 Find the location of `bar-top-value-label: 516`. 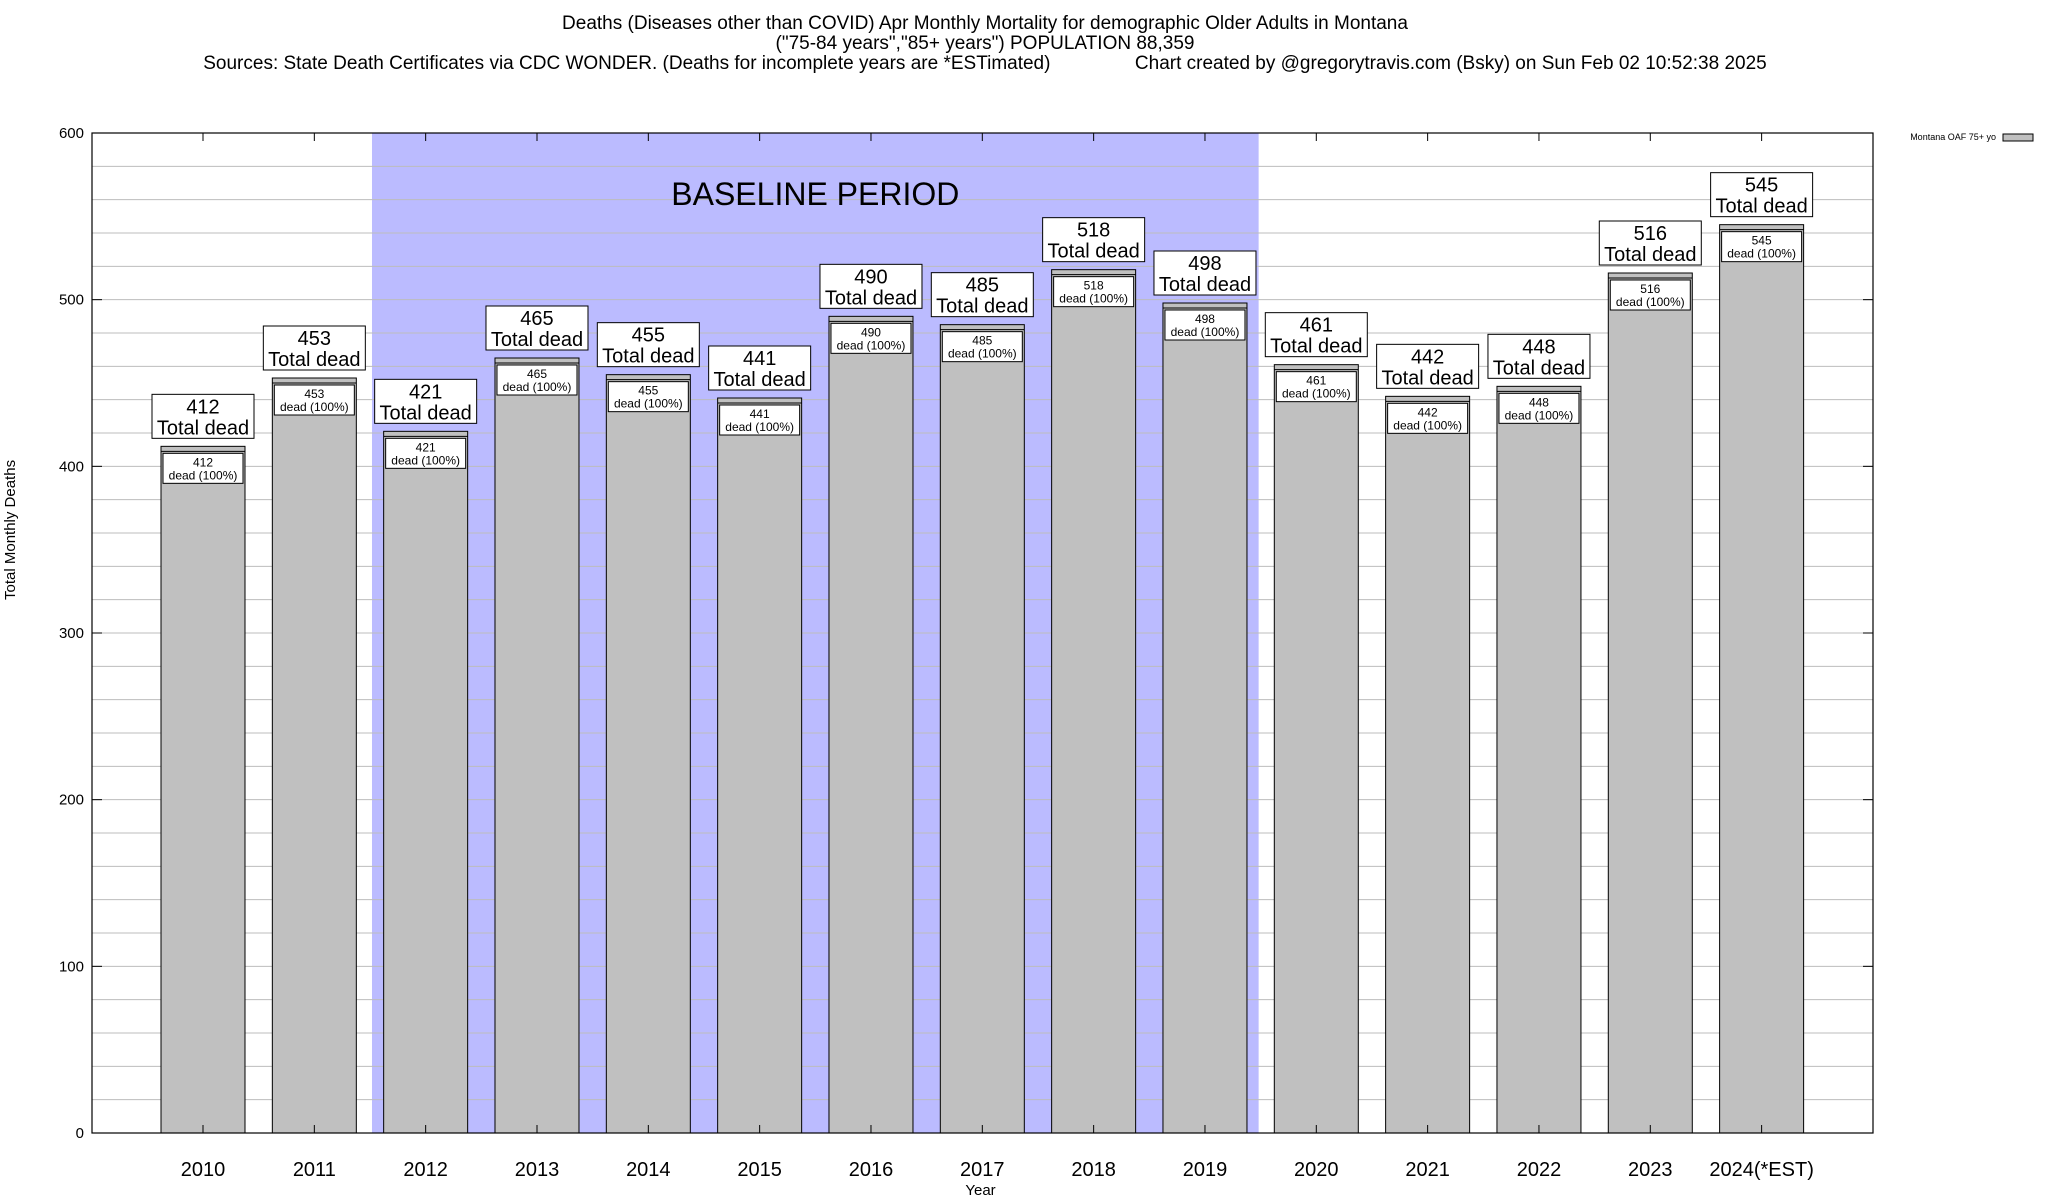

bar-top-value-label: 516 is located at coordinates (1650, 234).